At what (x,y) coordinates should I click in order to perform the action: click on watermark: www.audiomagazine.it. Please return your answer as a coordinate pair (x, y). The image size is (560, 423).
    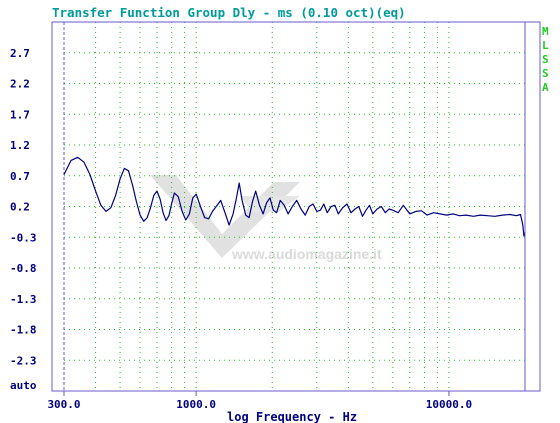
    Looking at the image, I should click on (266, 218).